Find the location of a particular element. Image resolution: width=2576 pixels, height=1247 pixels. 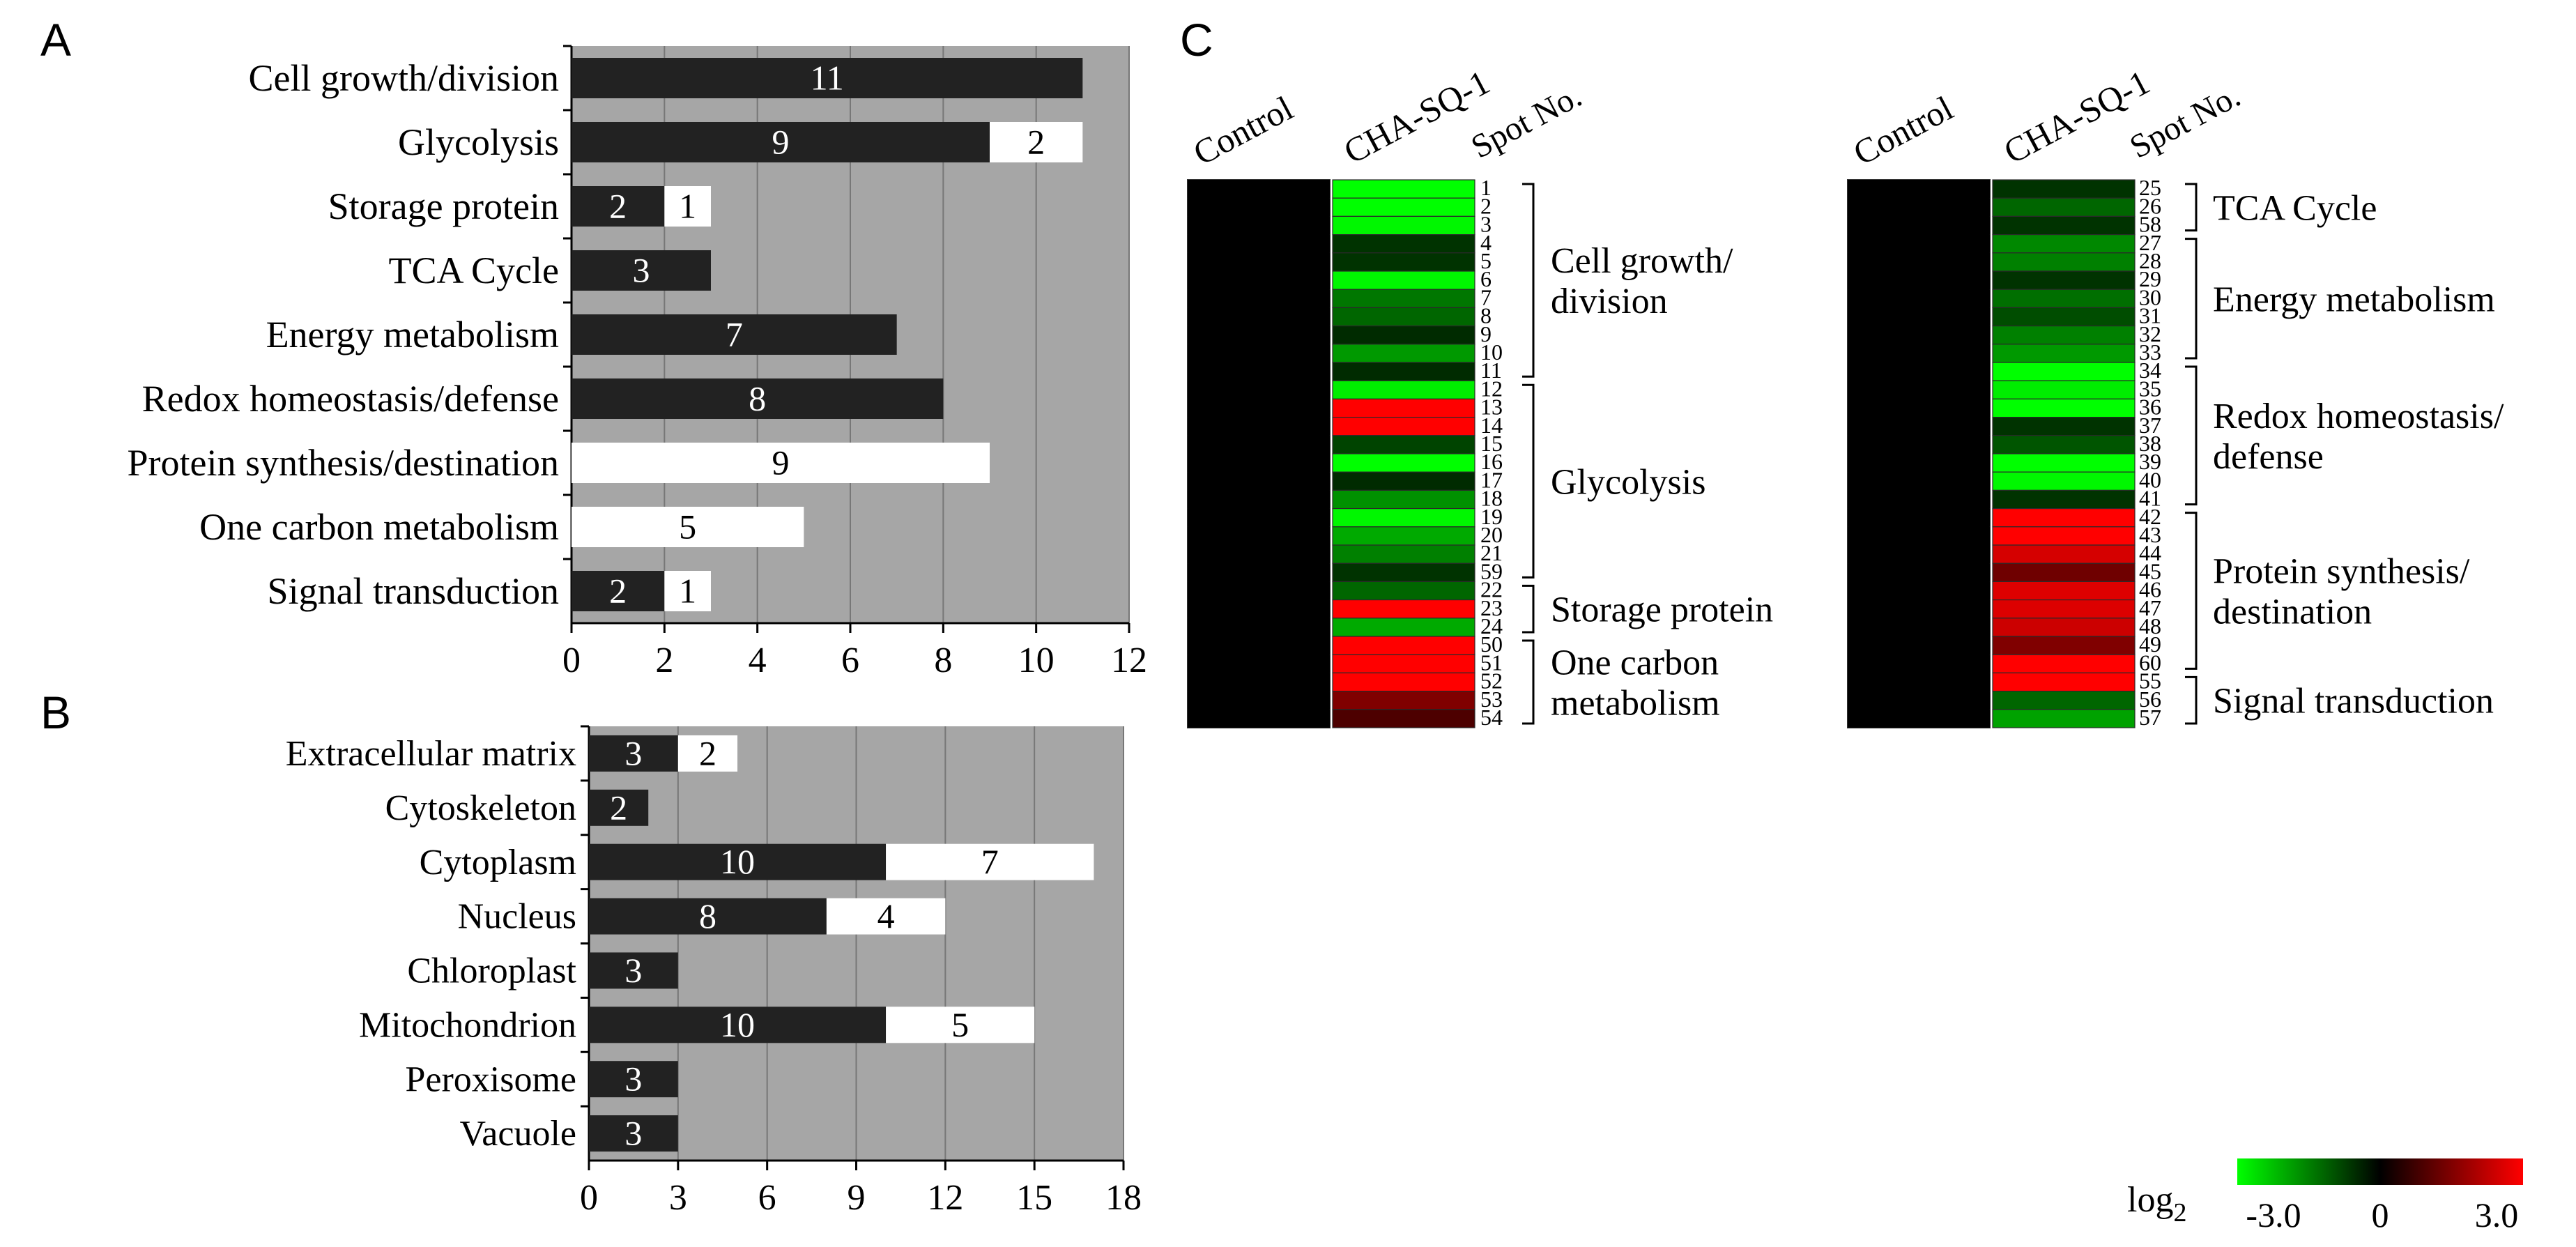

spot-number: 19 is located at coordinates (1491, 516).